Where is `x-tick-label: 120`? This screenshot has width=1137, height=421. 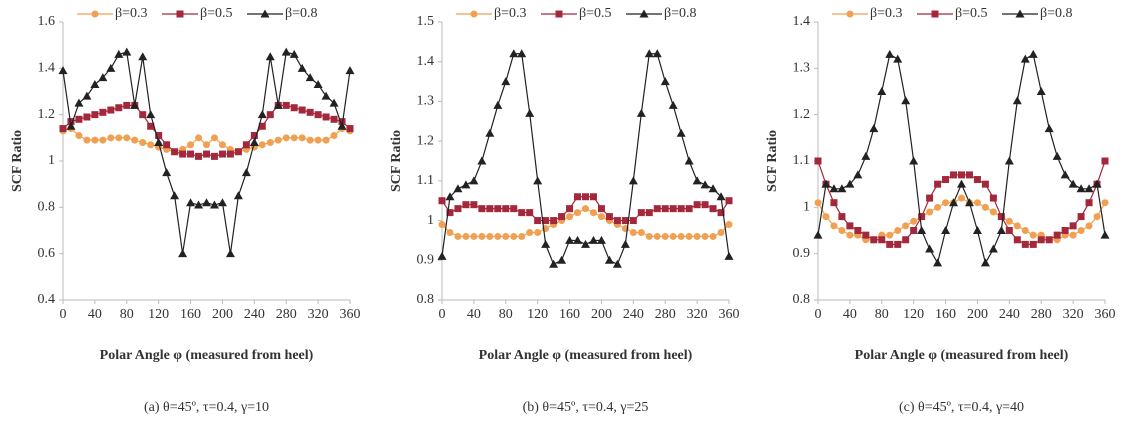 x-tick-label: 120 is located at coordinates (913, 314).